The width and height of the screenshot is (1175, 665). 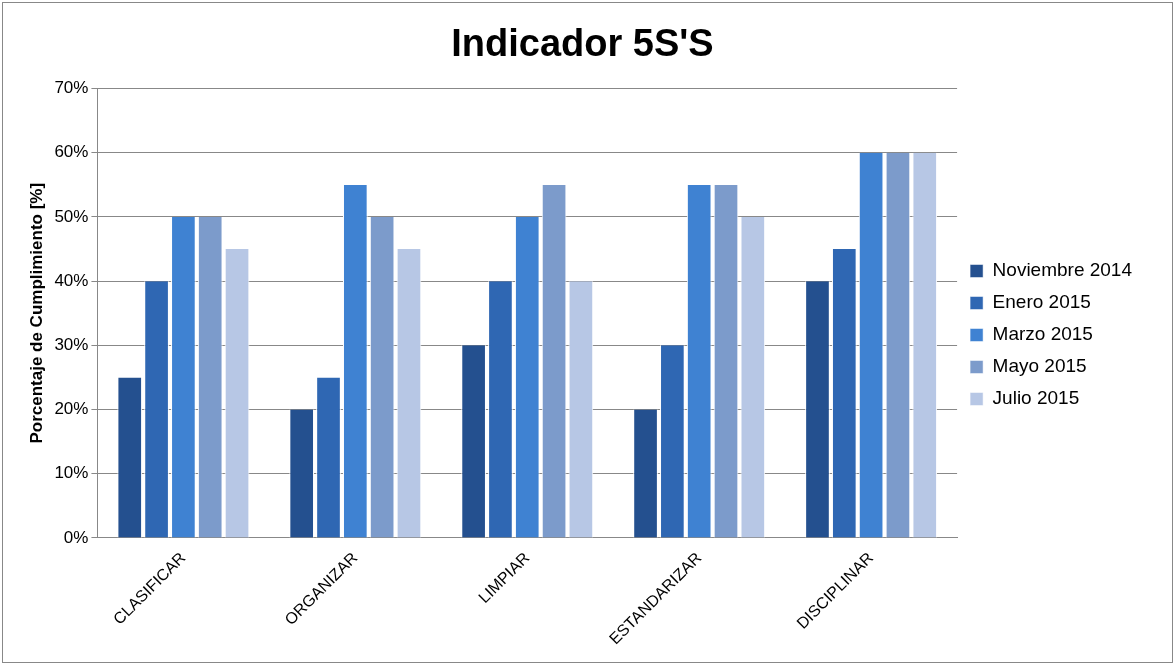 I want to click on legend-label: Marzo 2015, so click(x=1042, y=334).